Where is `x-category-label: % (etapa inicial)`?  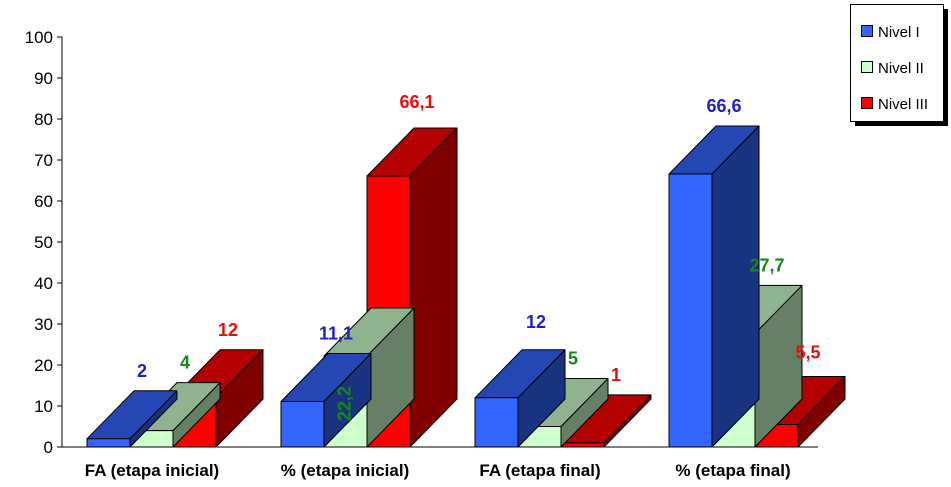 x-category-label: % (etapa inicial) is located at coordinates (345, 470).